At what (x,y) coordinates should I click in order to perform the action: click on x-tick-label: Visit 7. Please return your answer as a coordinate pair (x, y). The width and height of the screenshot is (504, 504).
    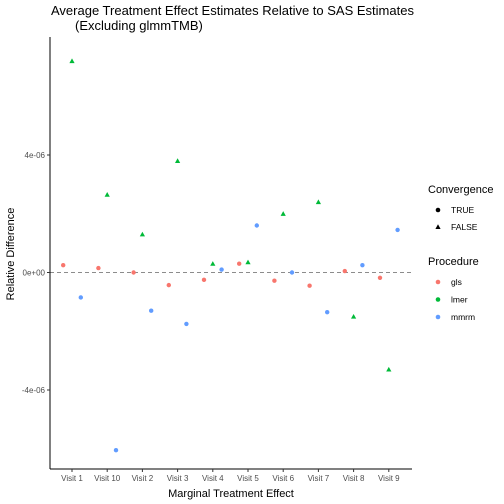
    Looking at the image, I should click on (319, 478).